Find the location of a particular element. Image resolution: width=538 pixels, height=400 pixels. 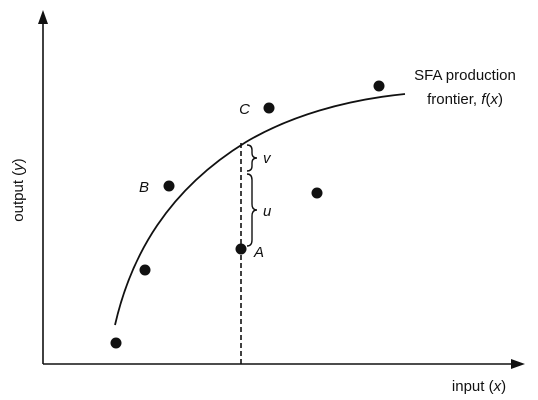

y-axis-label: output (y) is located at coordinates (18, 189).